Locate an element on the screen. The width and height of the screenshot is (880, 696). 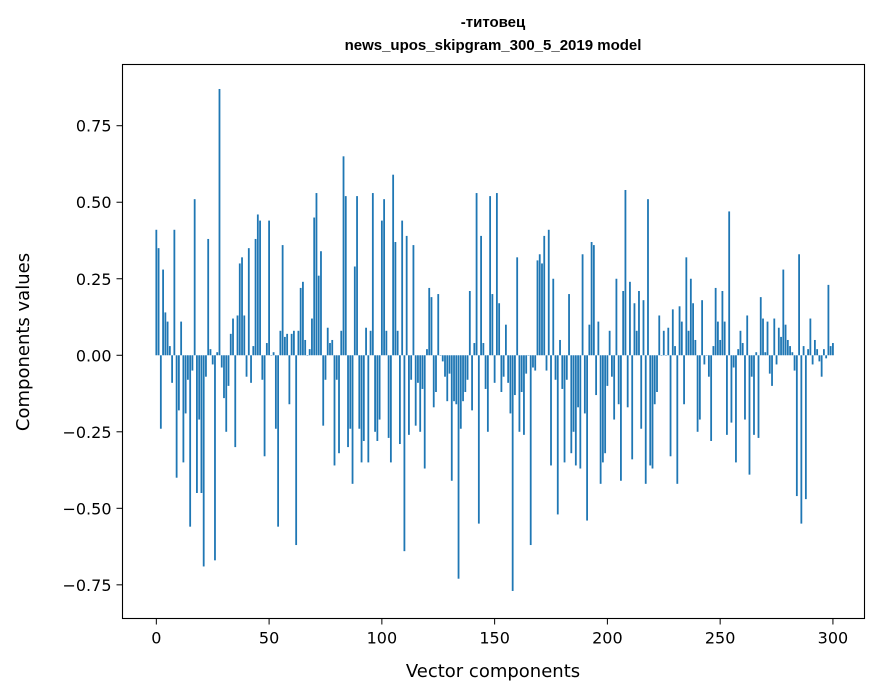
y-tick-label: 0.00 is located at coordinates (94, 355).